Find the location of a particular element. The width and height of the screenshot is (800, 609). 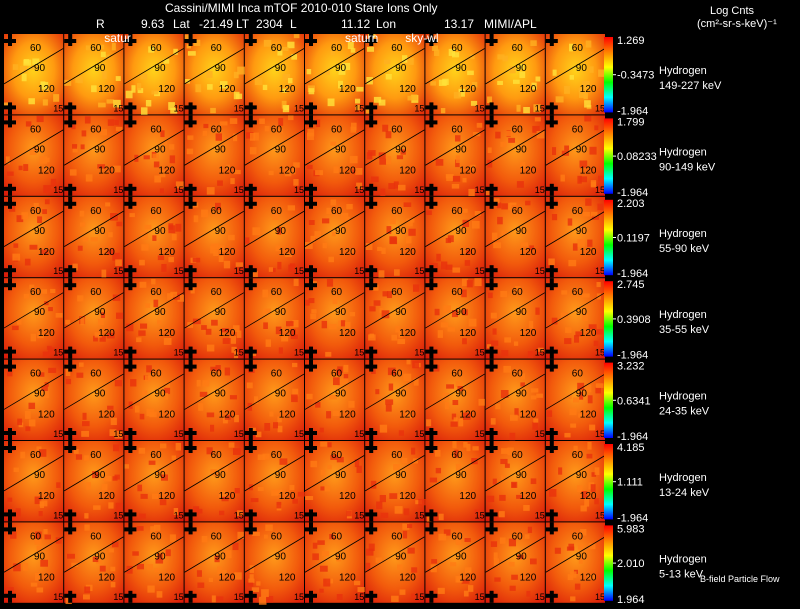

time-axis-label: 13:20 is located at coordinates (275, 608).